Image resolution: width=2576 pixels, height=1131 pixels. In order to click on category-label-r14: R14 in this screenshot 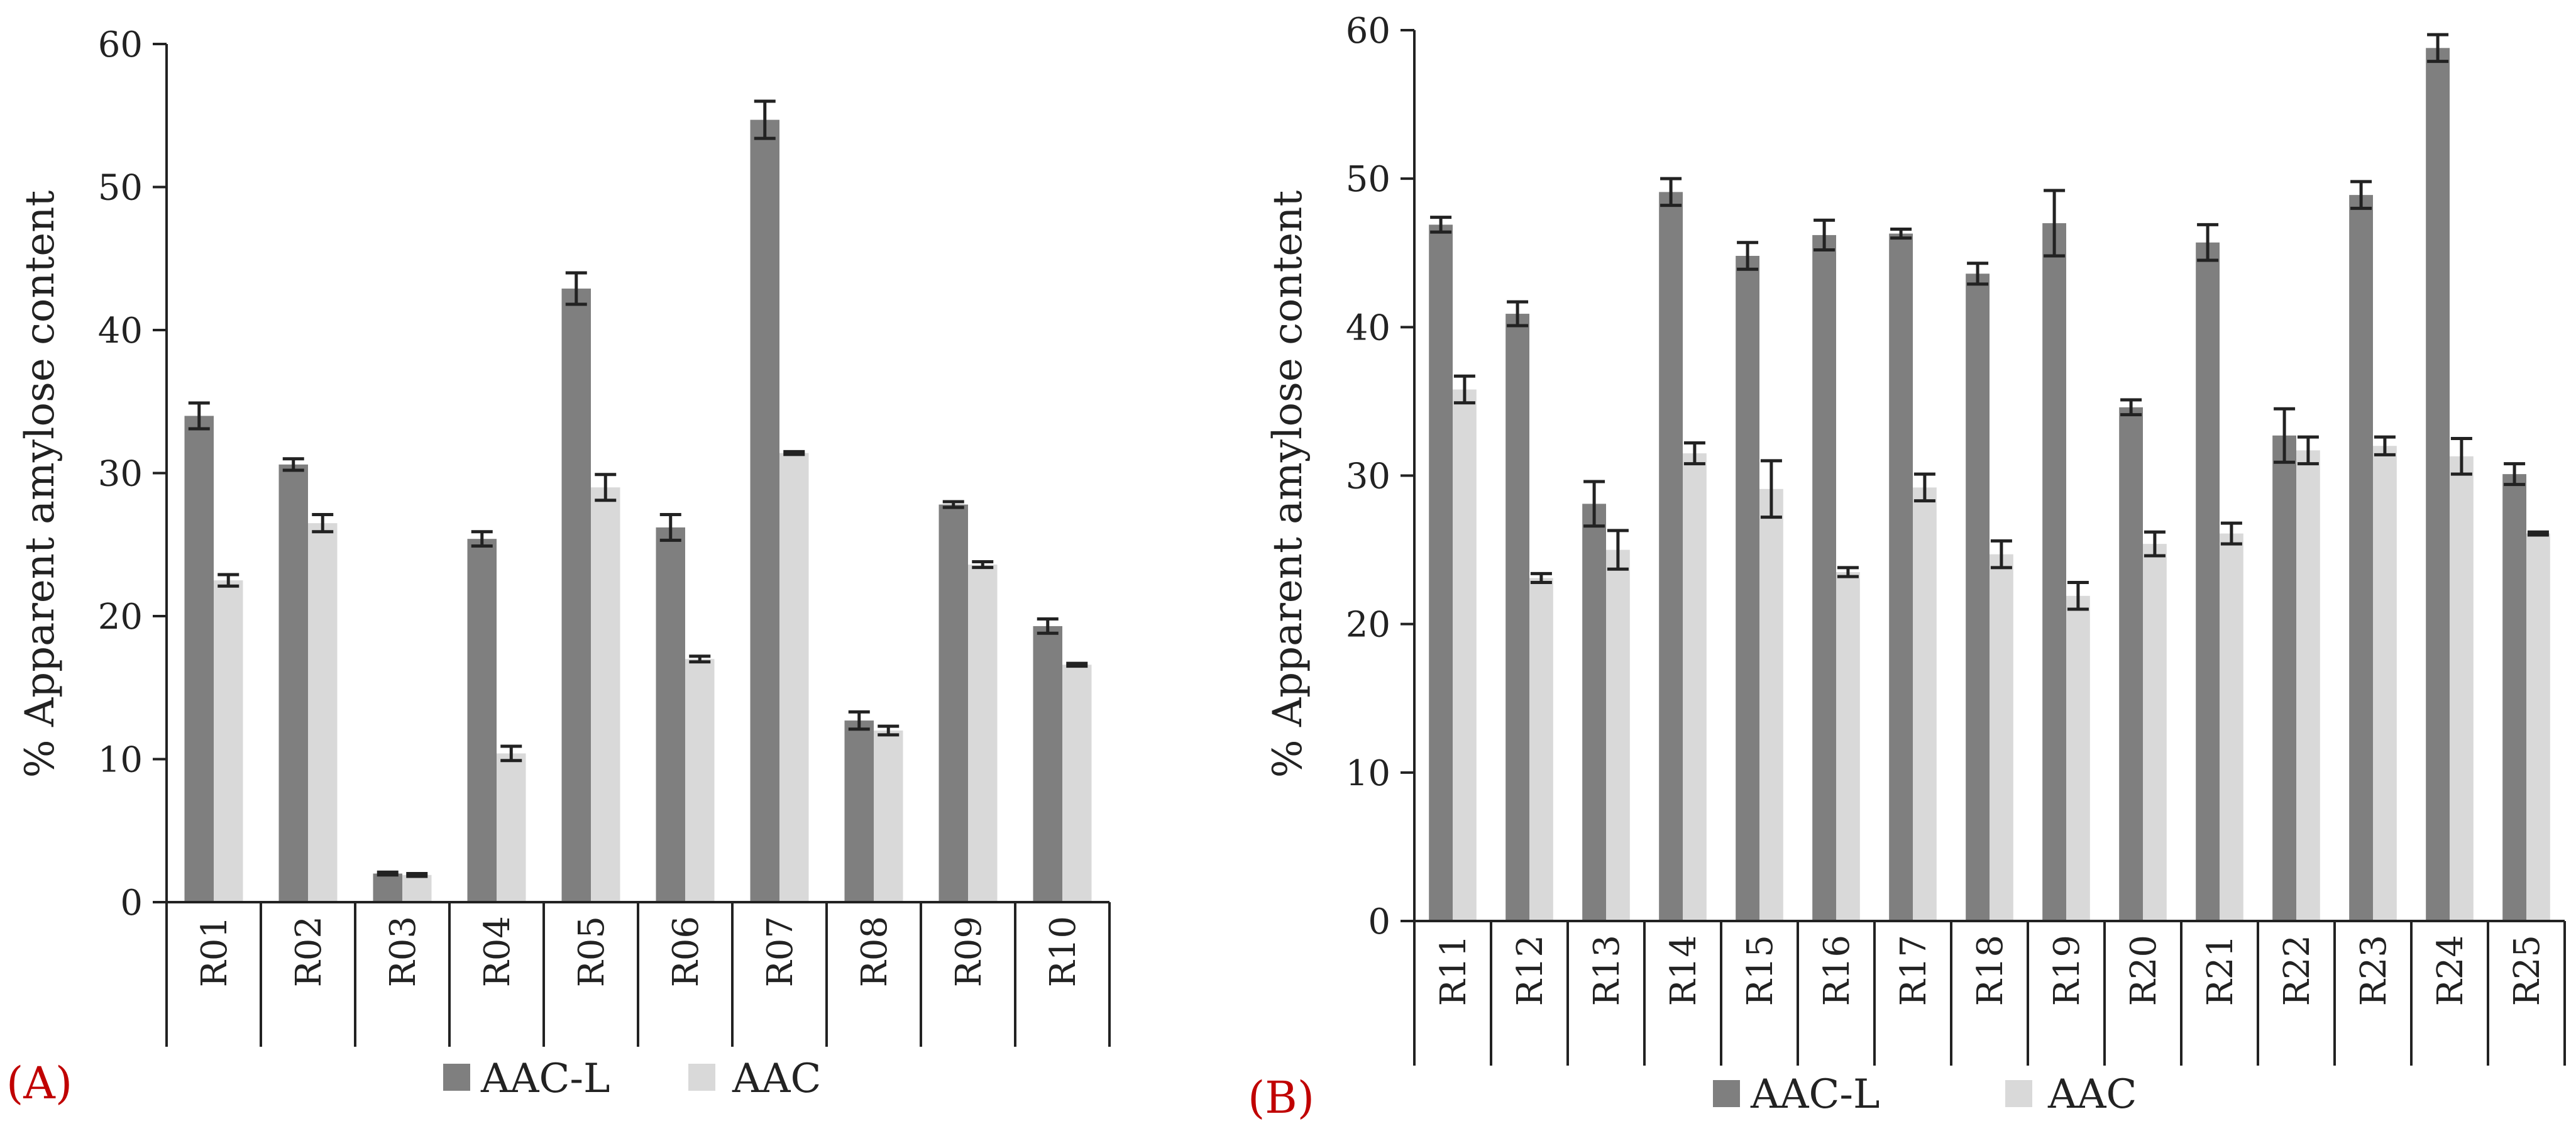, I will do `click(1684, 970)`.